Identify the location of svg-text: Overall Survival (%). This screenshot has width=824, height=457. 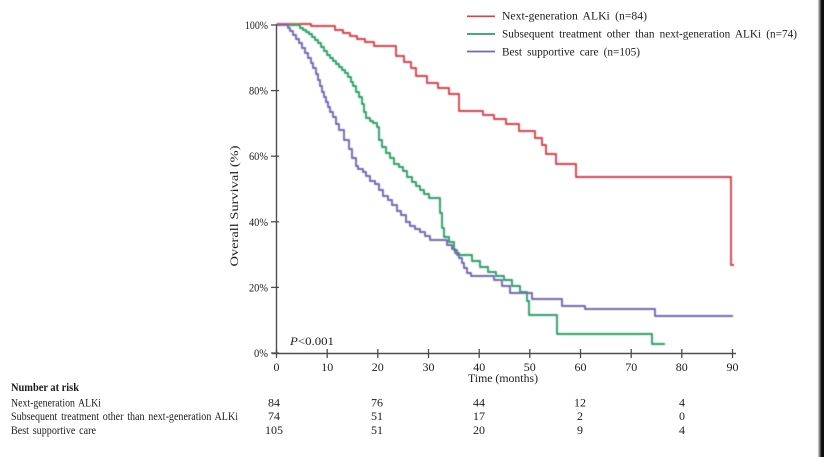
(234, 206).